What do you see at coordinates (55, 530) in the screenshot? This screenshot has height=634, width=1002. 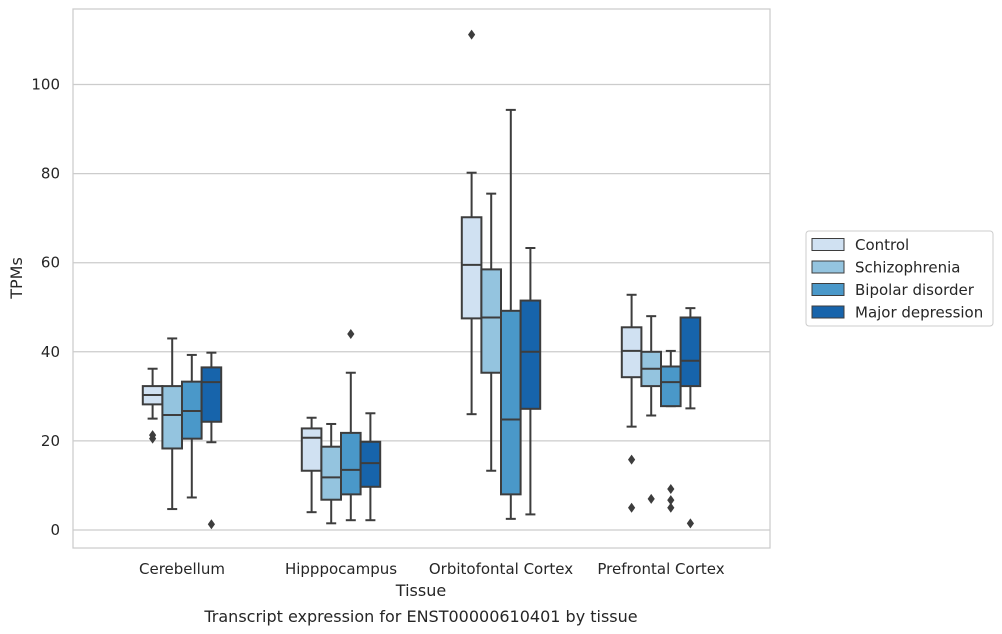 I see `y-tick-label: 0` at bounding box center [55, 530].